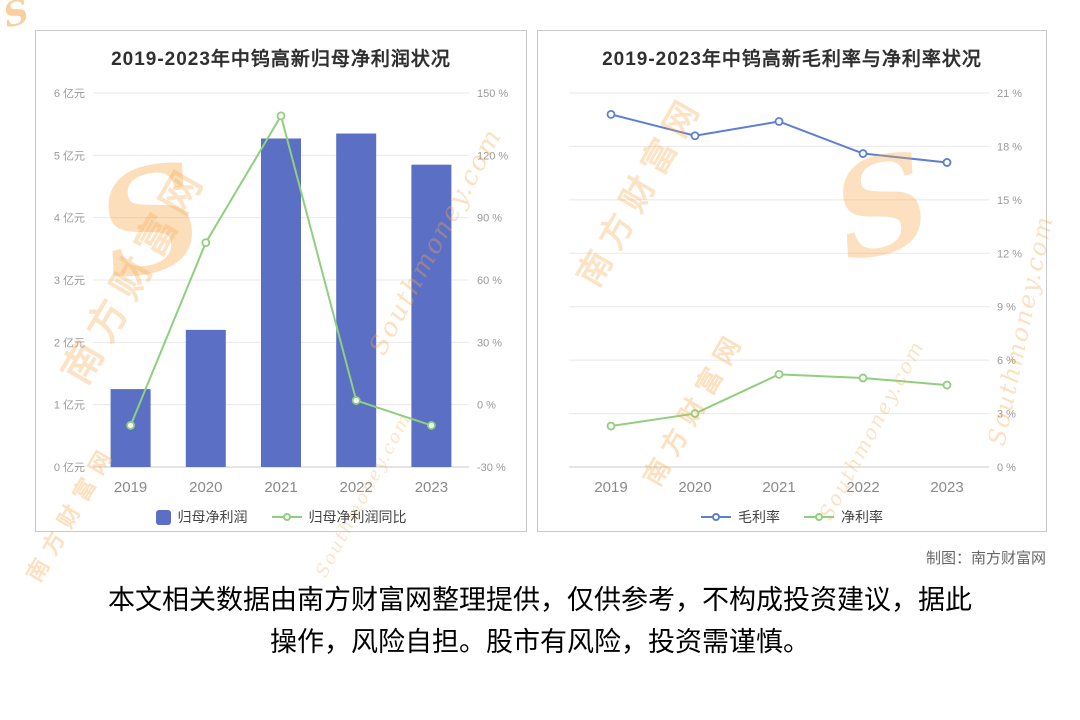 This screenshot has height=720, width=1080. Describe the element at coordinates (69, 467) in the screenshot. I see `svg-text: 0 亿元` at that location.